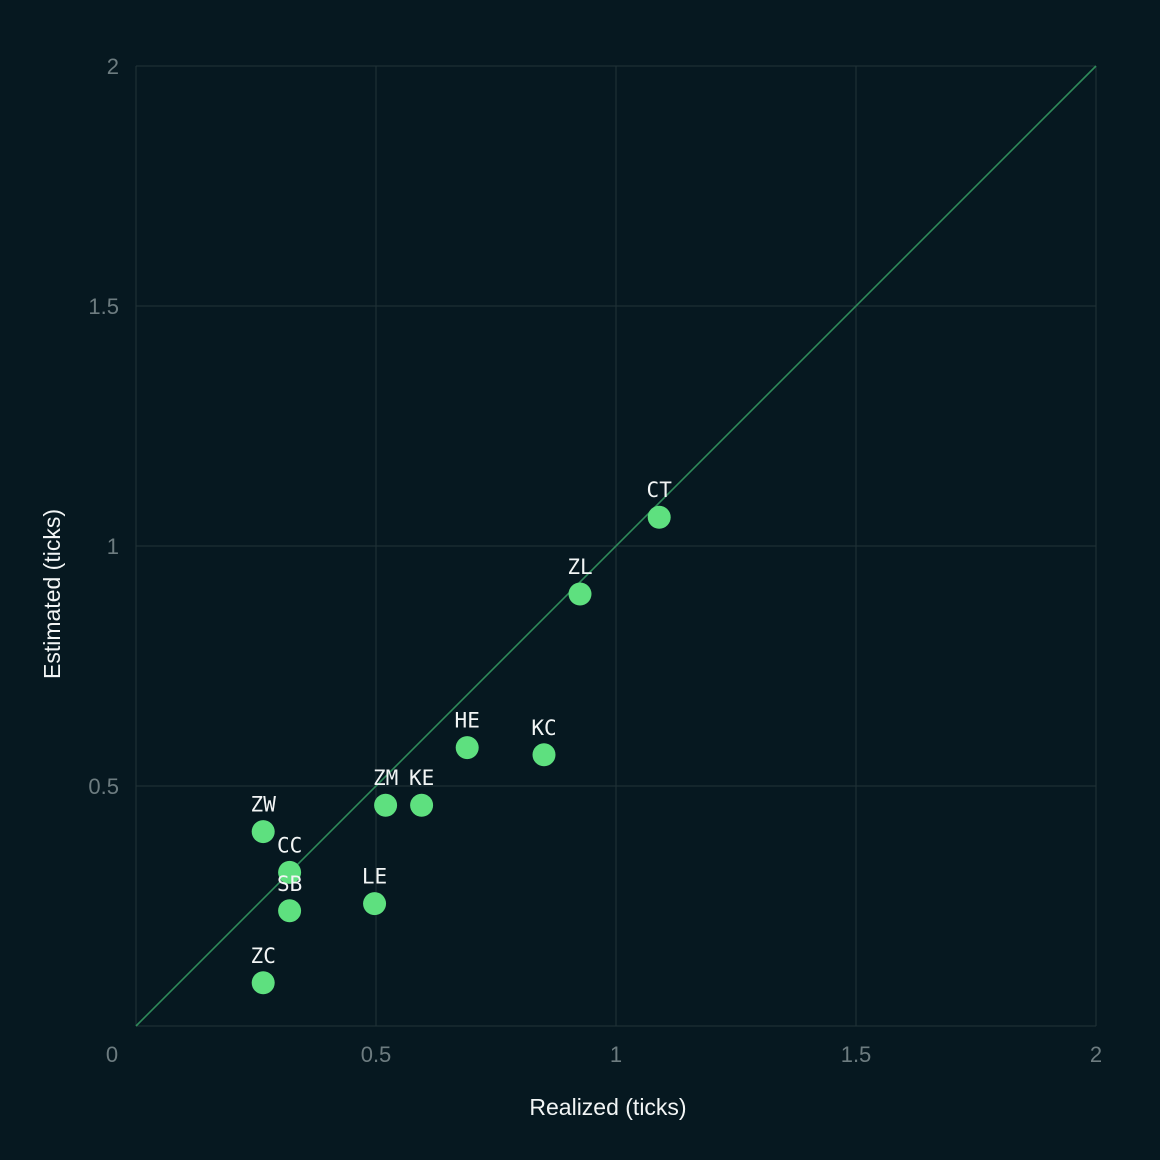  Describe the element at coordinates (103, 306) in the screenshot. I see `y-tick-label: 1.5` at that location.